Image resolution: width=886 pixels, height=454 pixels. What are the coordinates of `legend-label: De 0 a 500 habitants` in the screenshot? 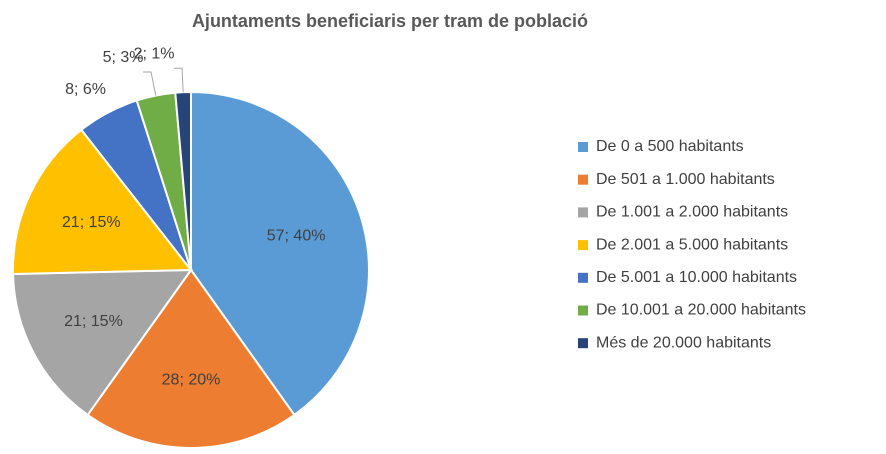 It's located at (670, 146).